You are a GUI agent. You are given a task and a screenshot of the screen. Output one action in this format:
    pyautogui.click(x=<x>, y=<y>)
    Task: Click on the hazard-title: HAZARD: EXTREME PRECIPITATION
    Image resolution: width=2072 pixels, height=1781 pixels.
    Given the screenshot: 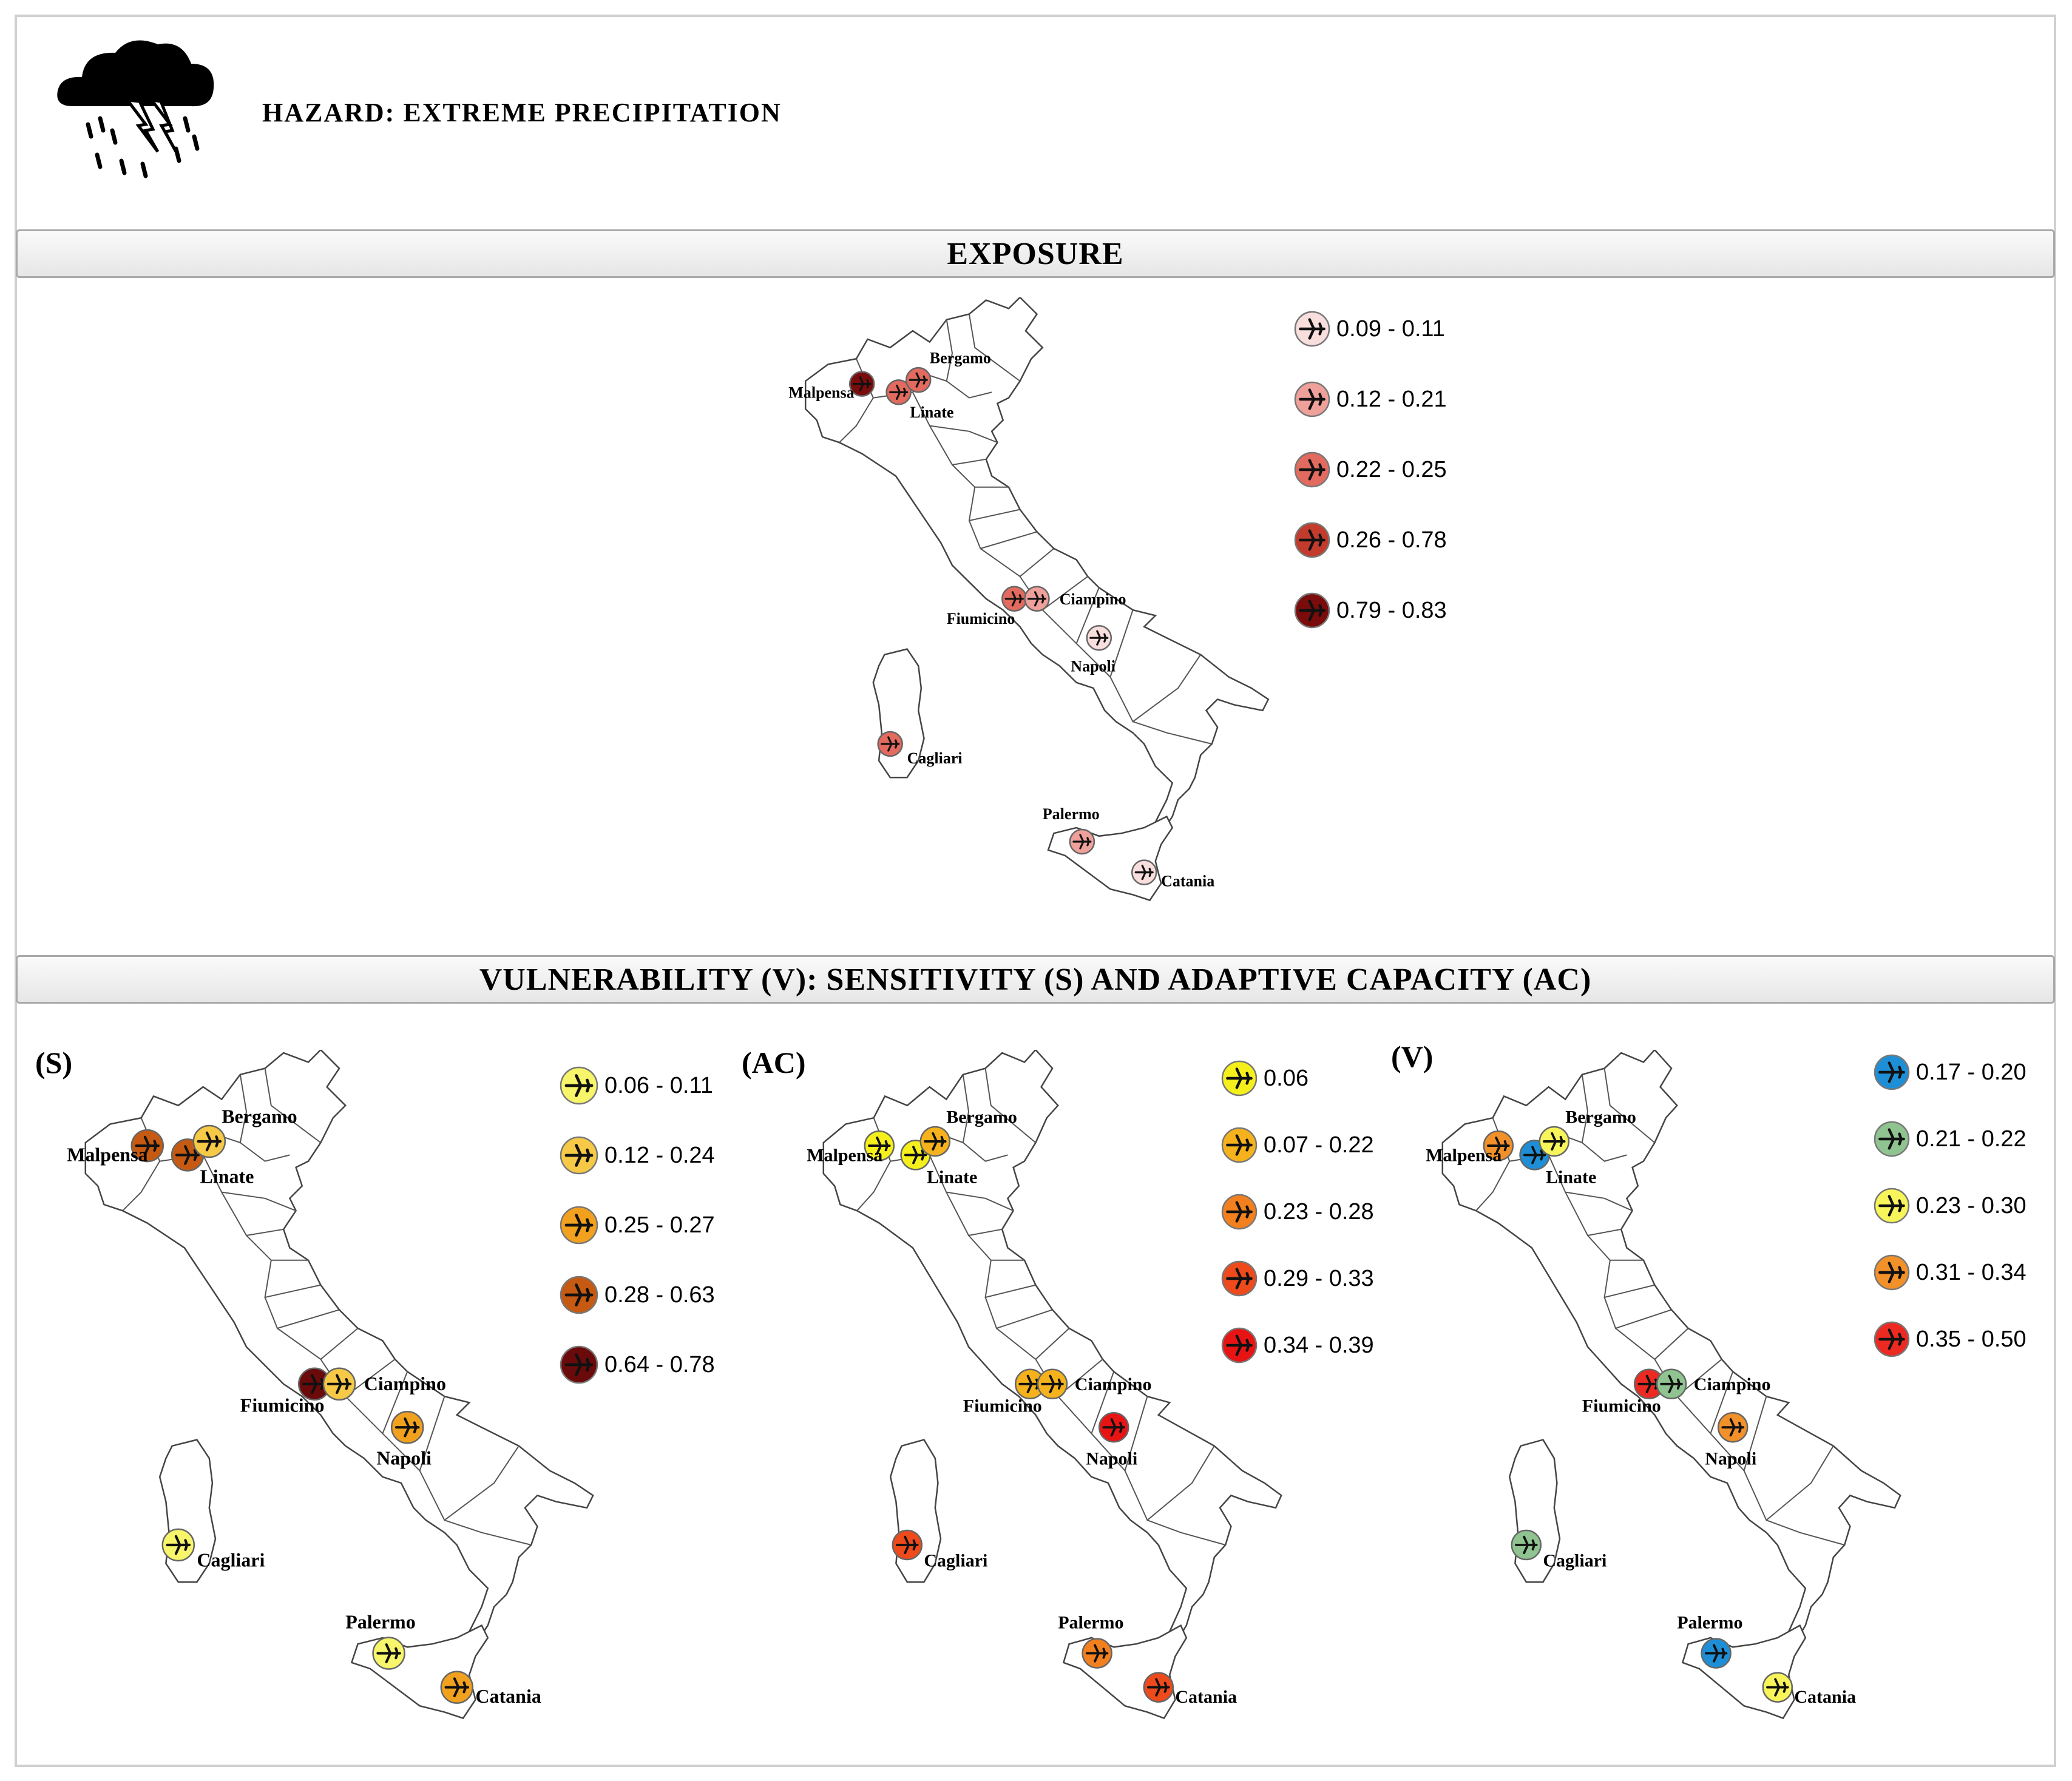 What is the action you would take?
    pyautogui.click(x=522, y=112)
    